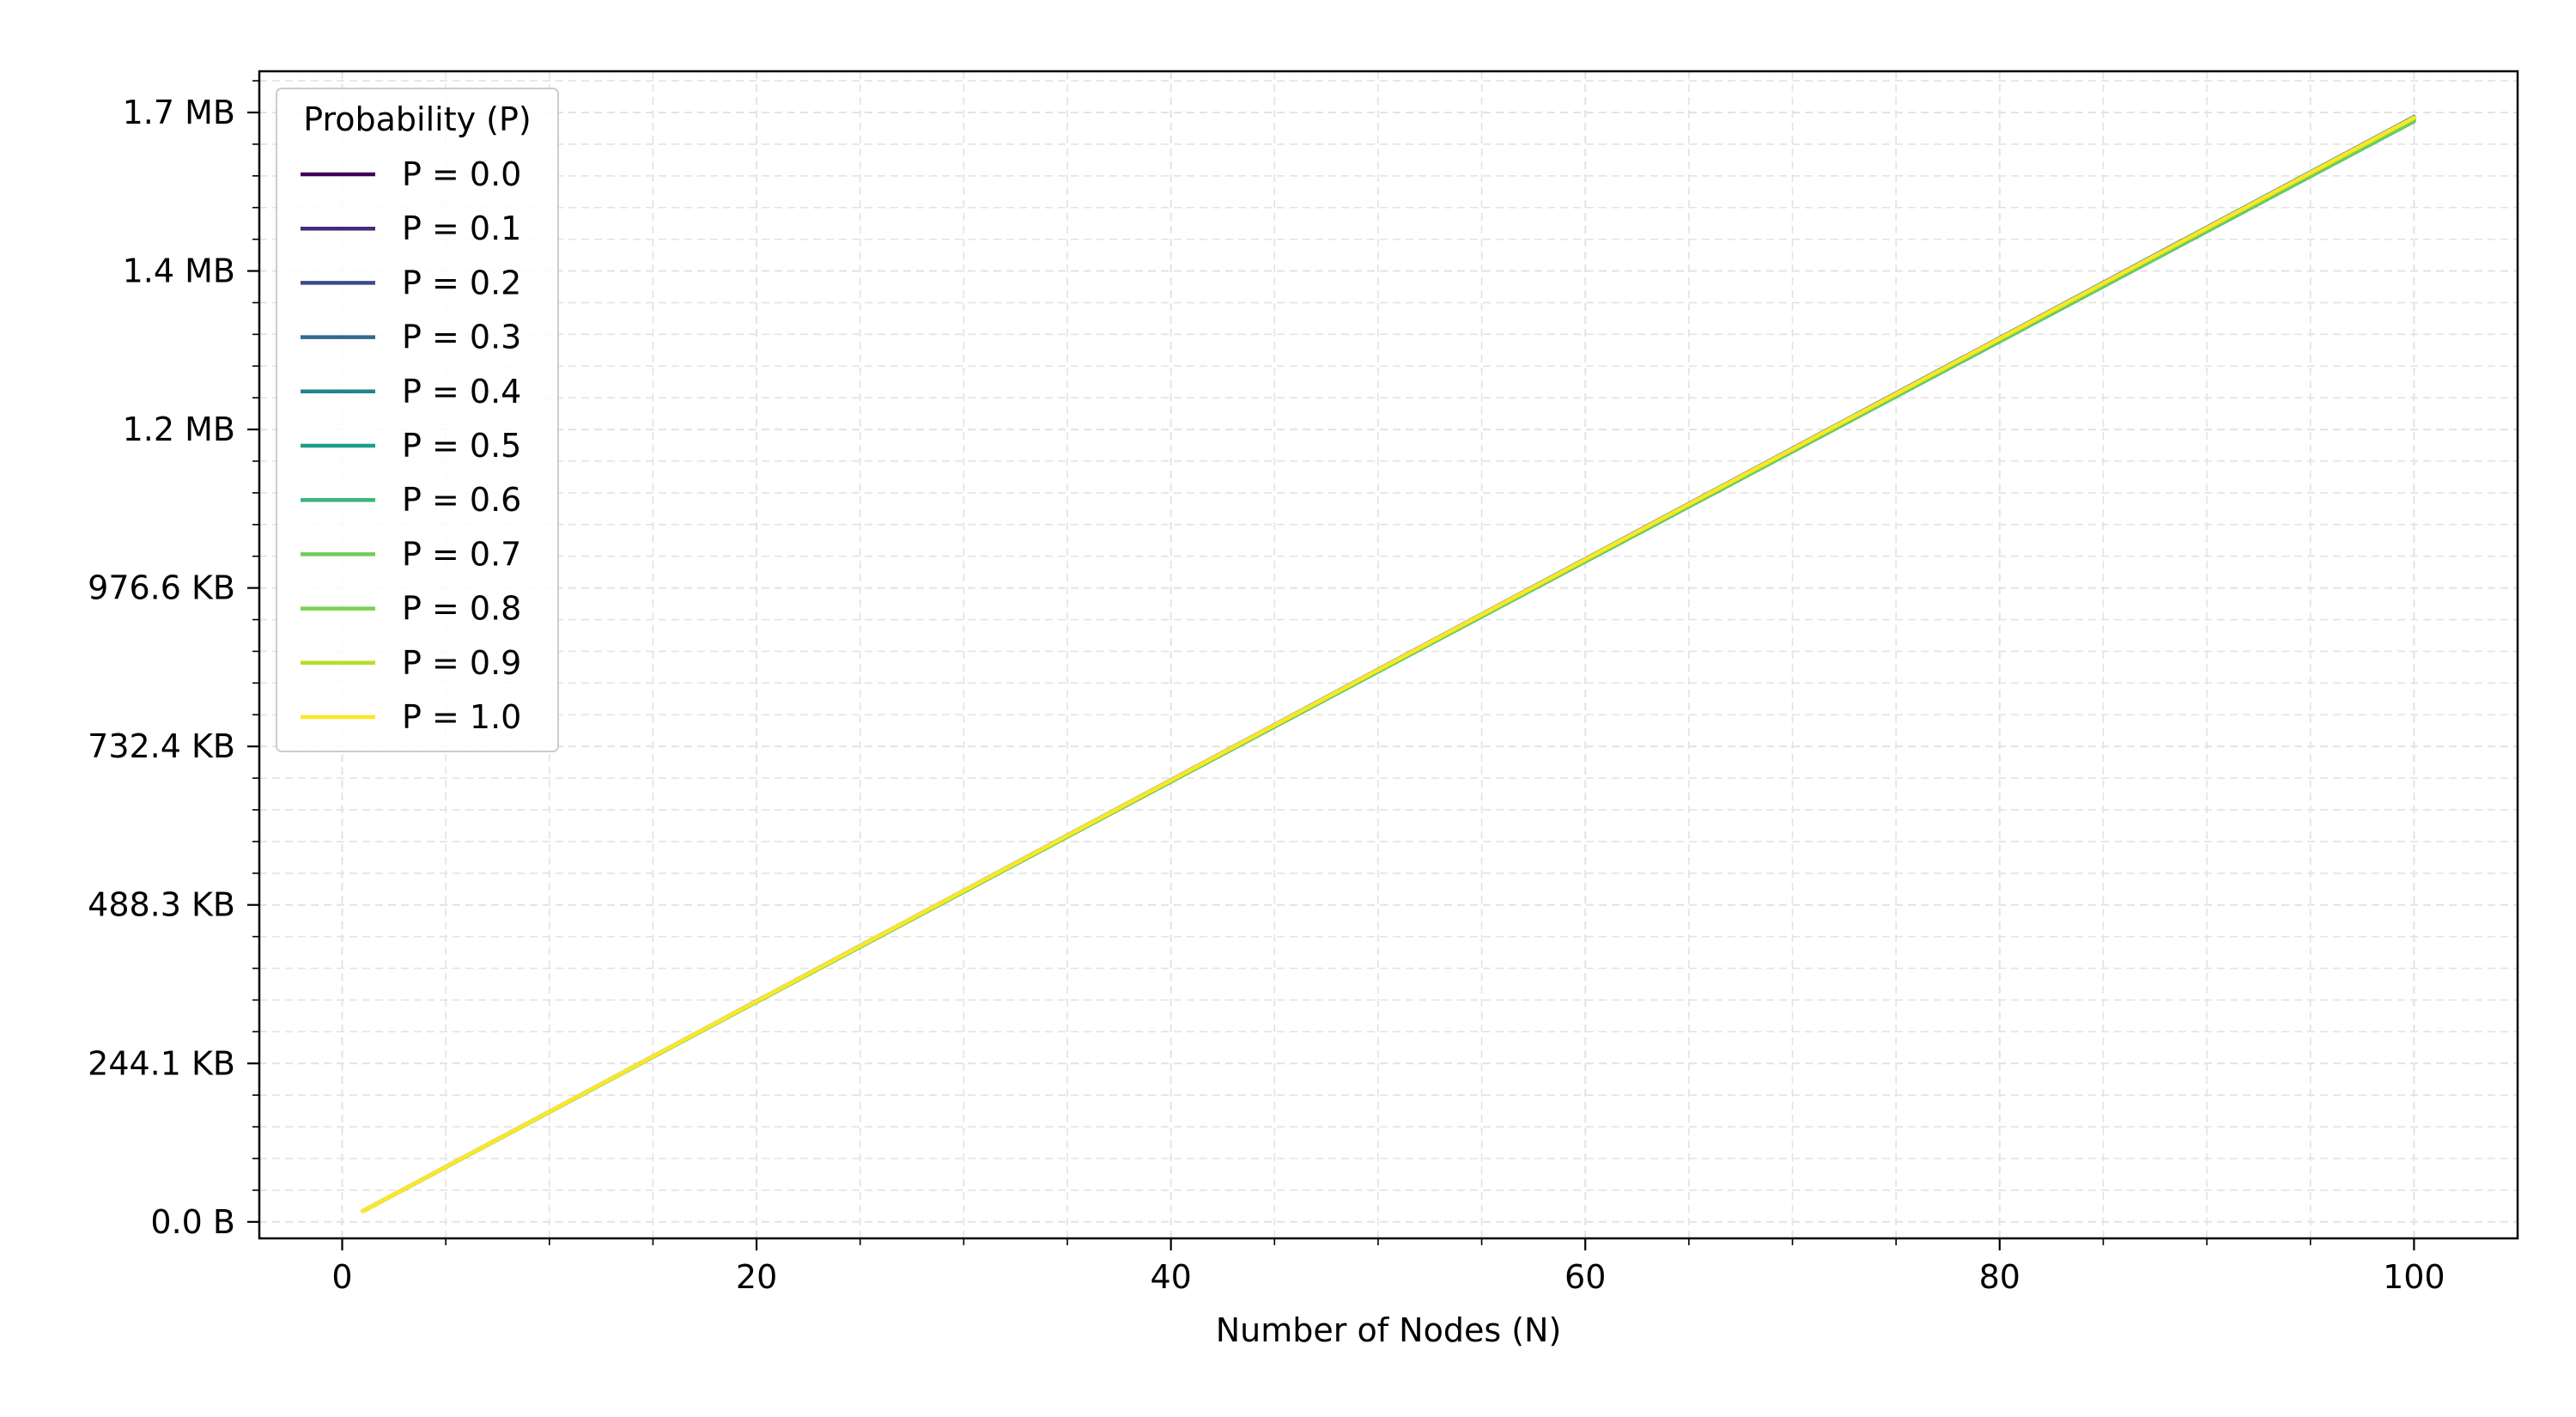  What do you see at coordinates (342, 1277) in the screenshot?
I see `x-tick-label: 0` at bounding box center [342, 1277].